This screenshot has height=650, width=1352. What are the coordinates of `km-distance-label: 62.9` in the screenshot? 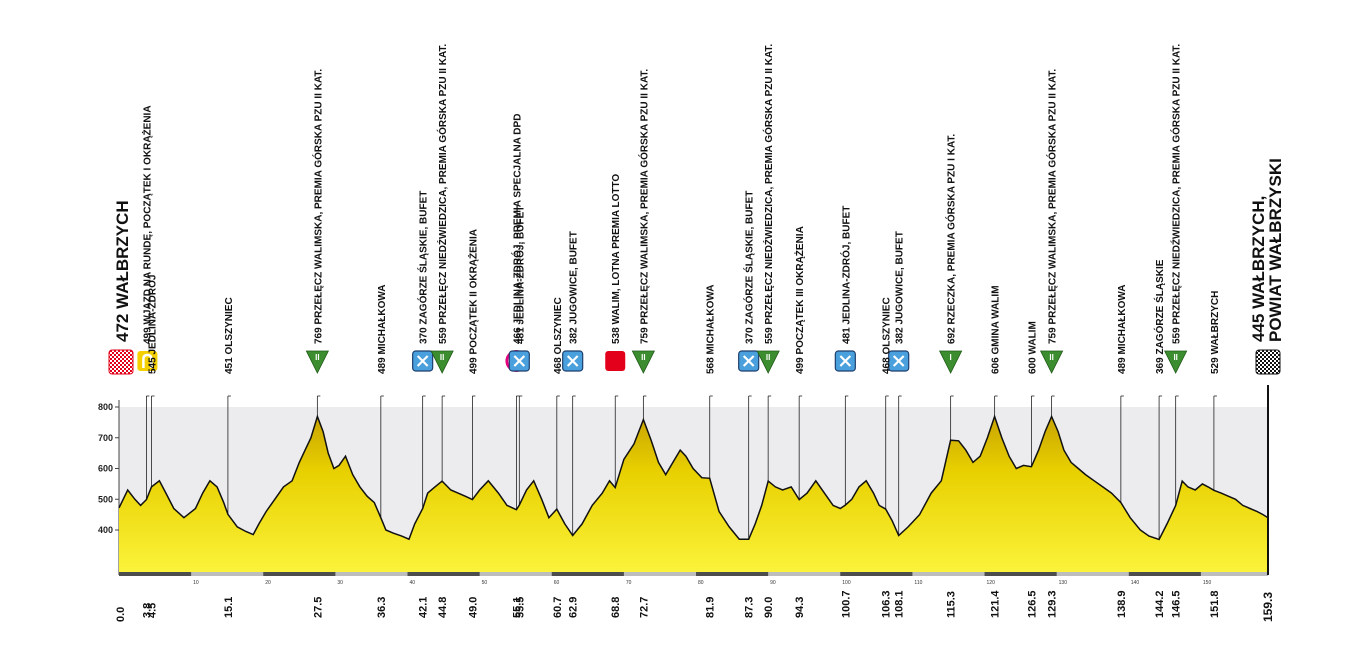 It's located at (574, 607).